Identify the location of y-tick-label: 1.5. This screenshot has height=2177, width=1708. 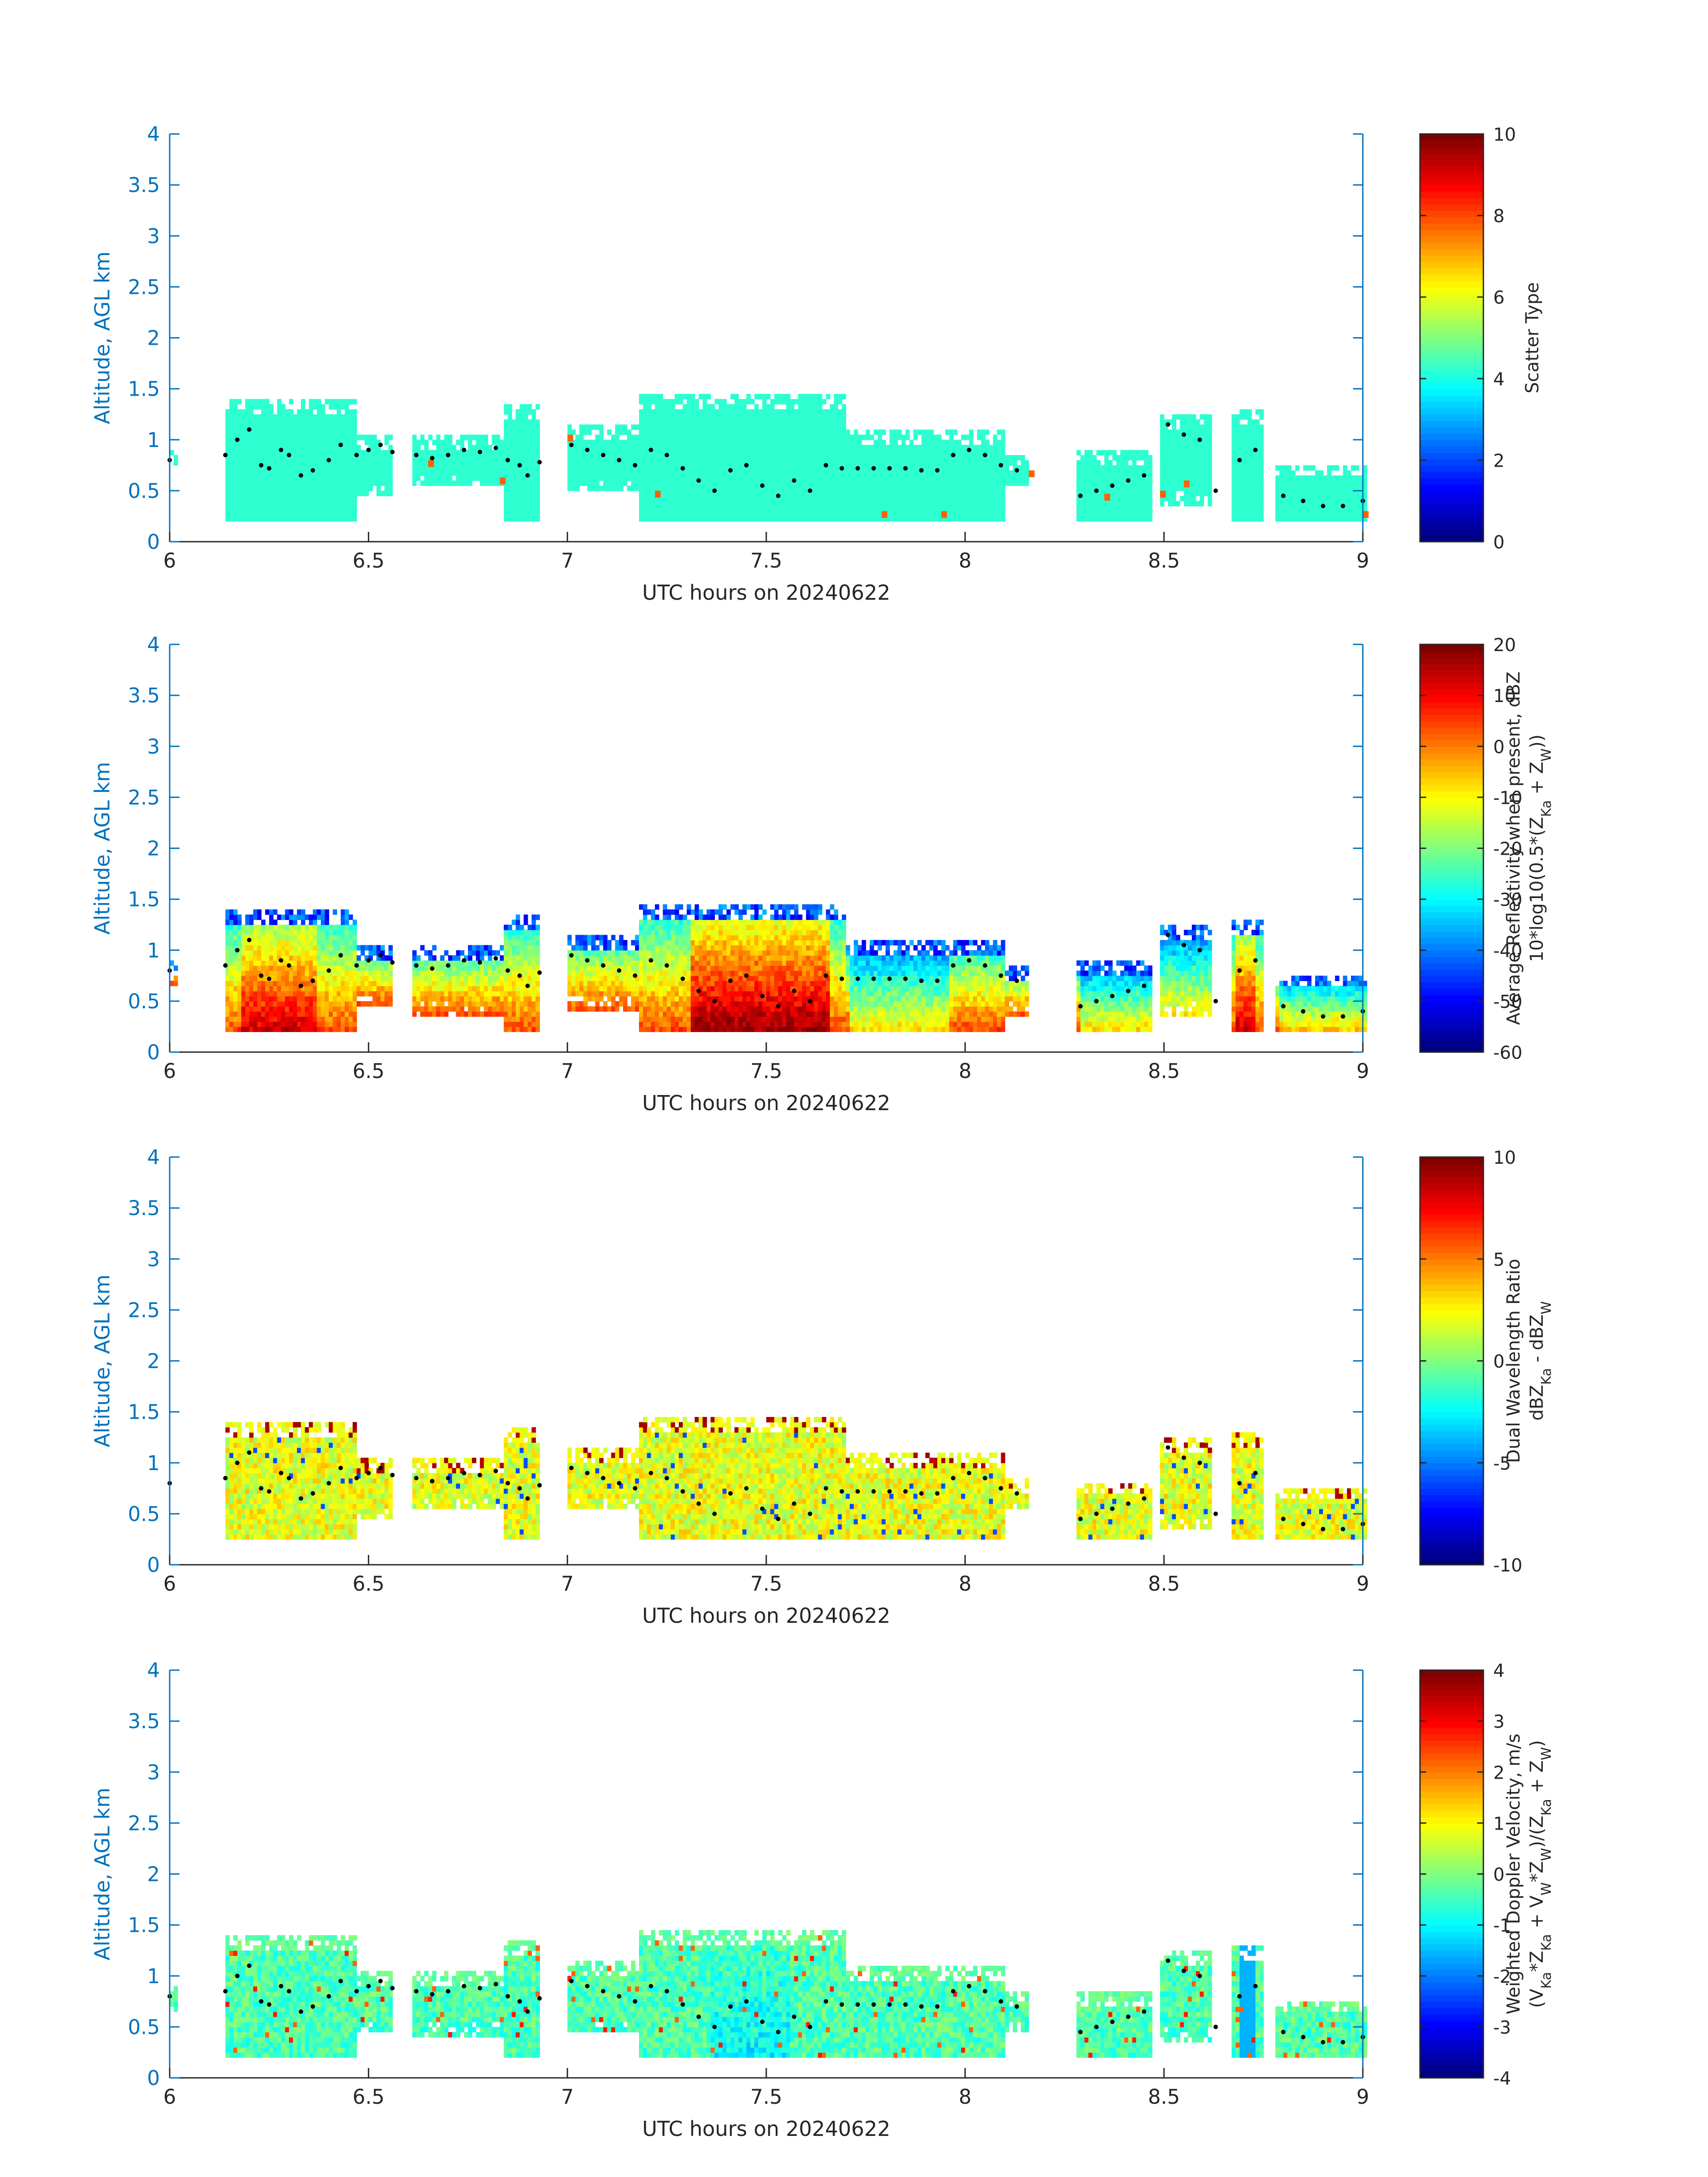
(144, 389).